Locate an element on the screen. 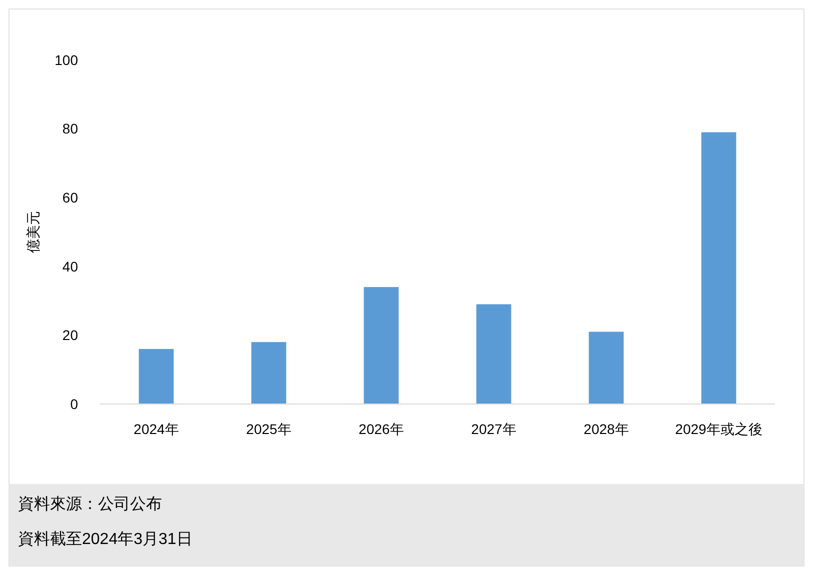  y-axis-title: 億美元 is located at coordinates (33, 232).